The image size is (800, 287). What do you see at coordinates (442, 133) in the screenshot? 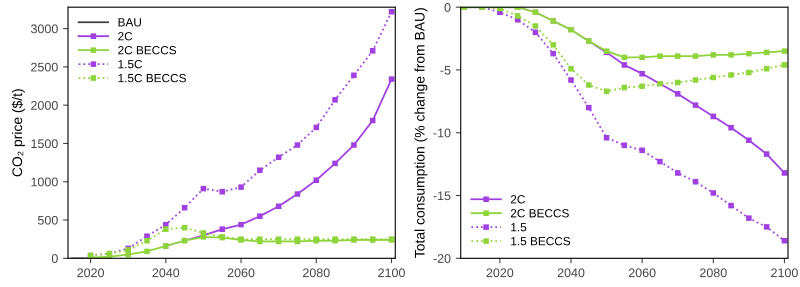
I see `y-tick-label: -10` at bounding box center [442, 133].